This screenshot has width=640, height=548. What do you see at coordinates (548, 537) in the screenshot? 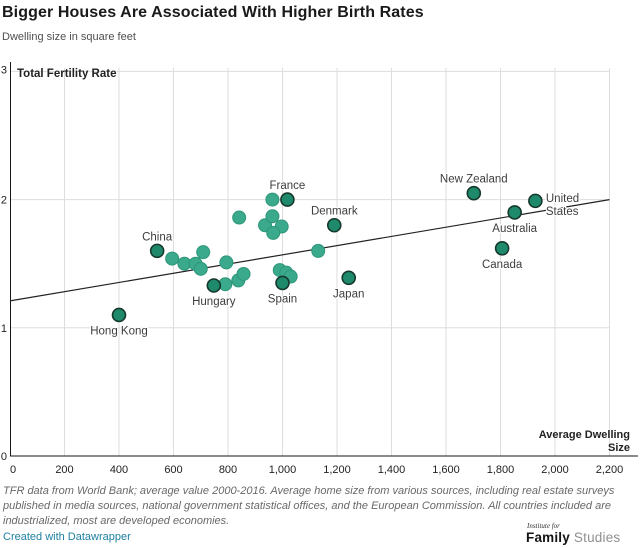
I see `logo-family: Family` at bounding box center [548, 537].